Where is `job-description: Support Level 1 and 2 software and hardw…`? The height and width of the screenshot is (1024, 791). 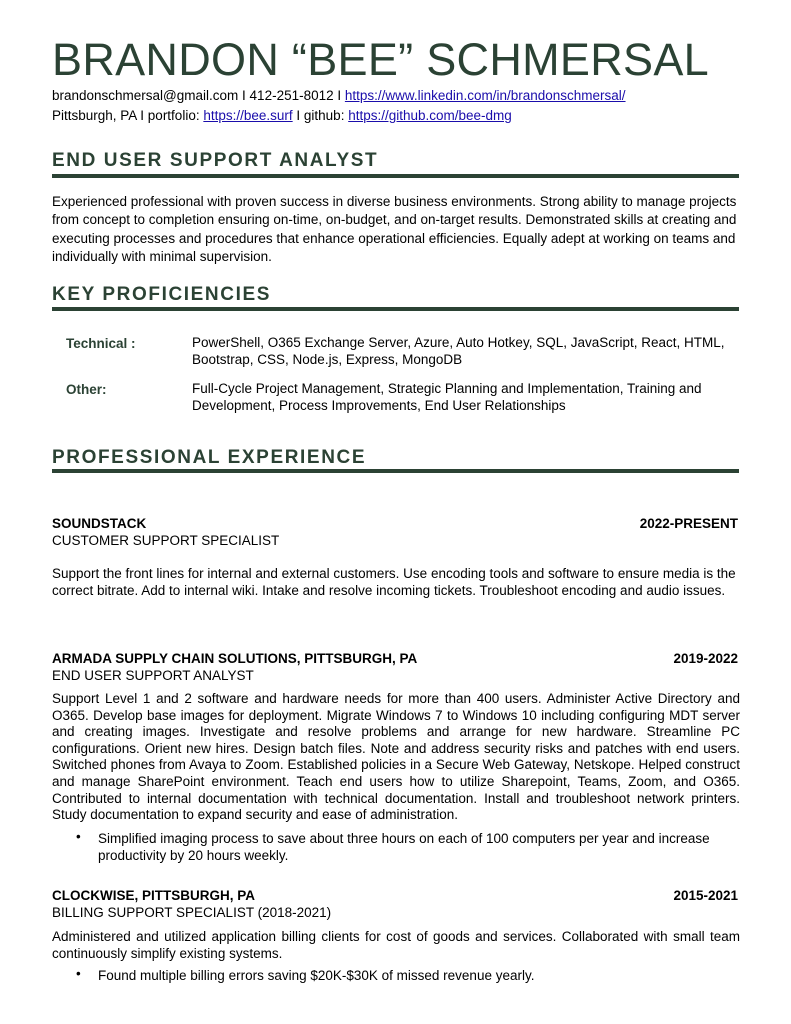
job-description: Support Level 1 and 2 software and hardw… is located at coordinates (396, 757).